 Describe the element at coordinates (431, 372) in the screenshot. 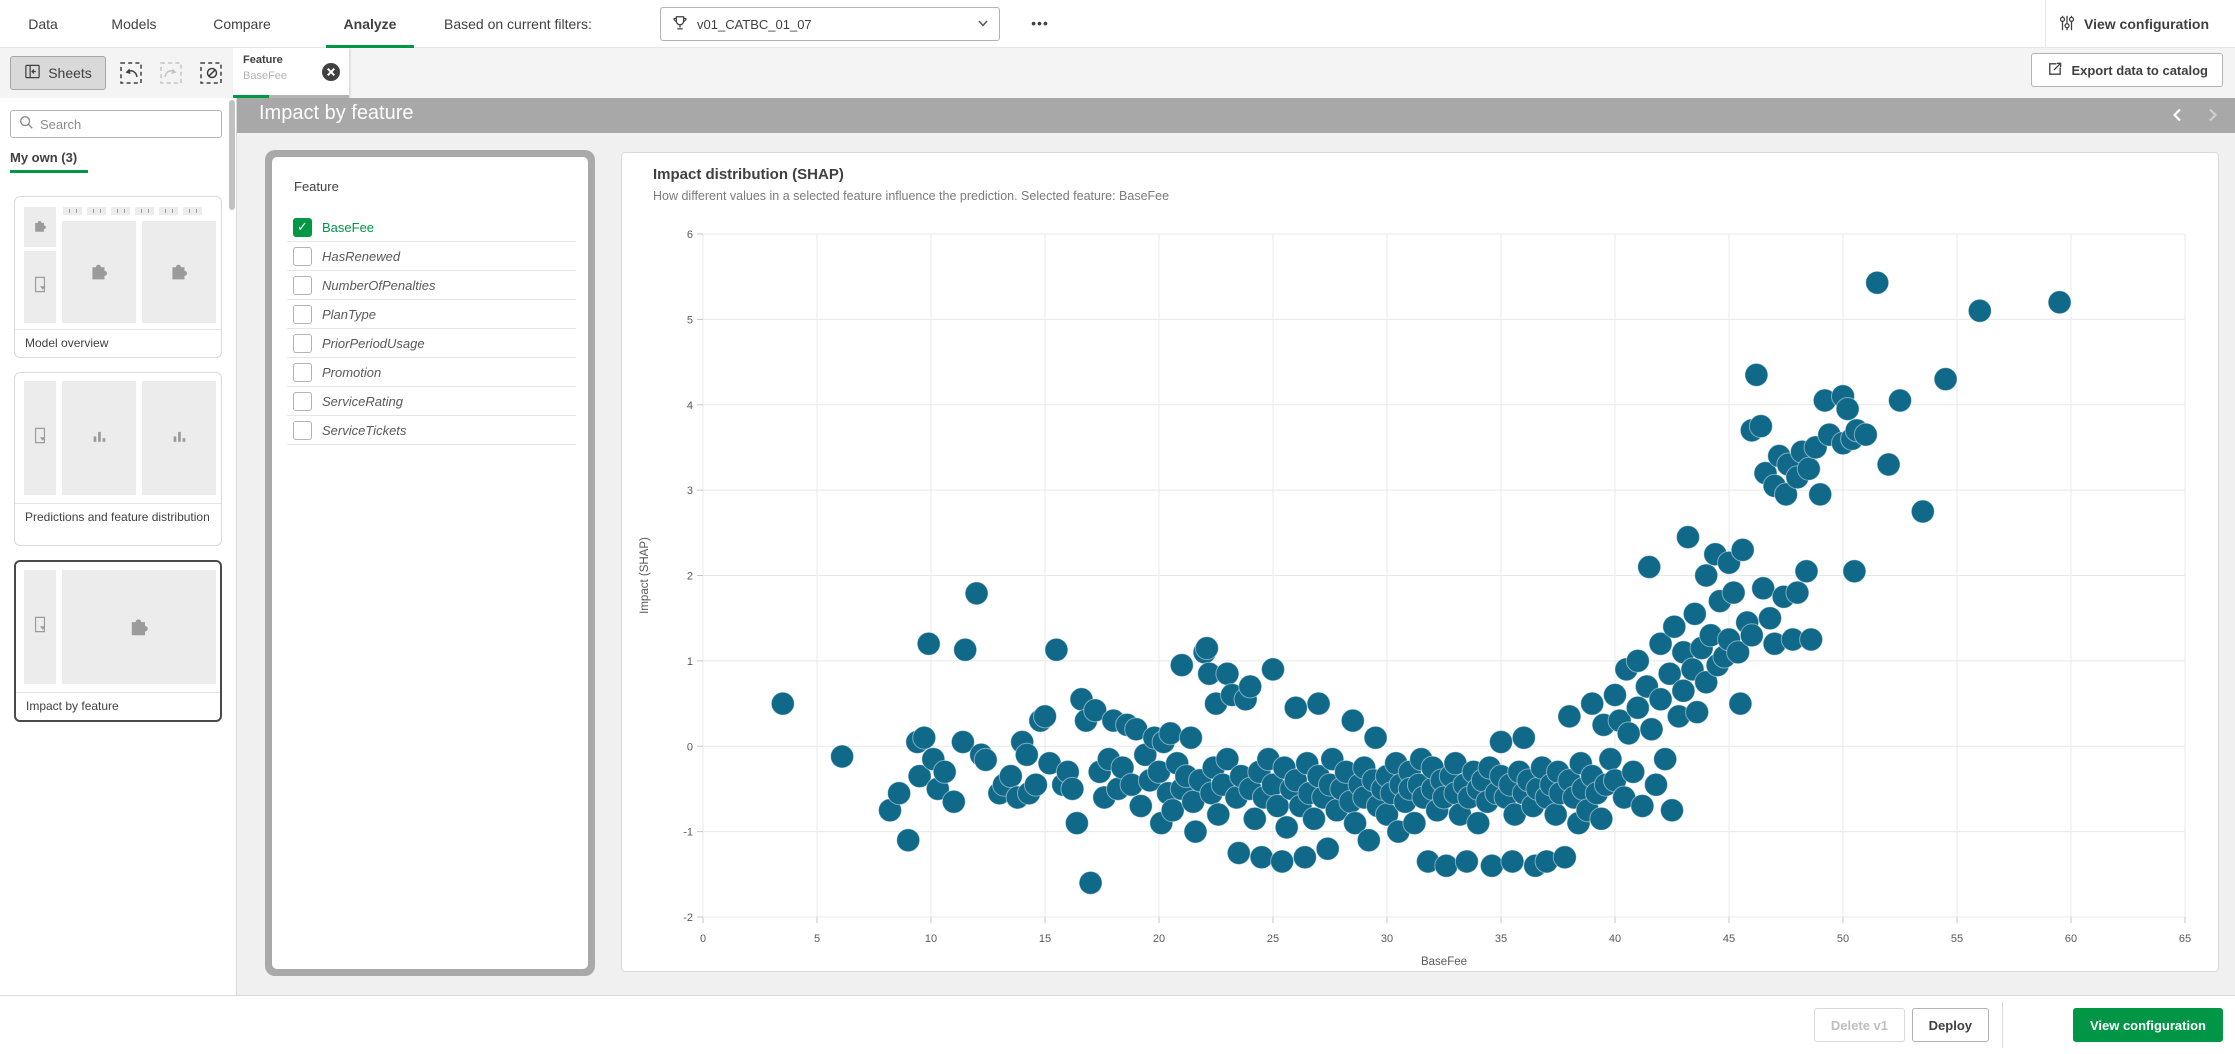

I see `feature-row-promotion: Promotion` at that location.